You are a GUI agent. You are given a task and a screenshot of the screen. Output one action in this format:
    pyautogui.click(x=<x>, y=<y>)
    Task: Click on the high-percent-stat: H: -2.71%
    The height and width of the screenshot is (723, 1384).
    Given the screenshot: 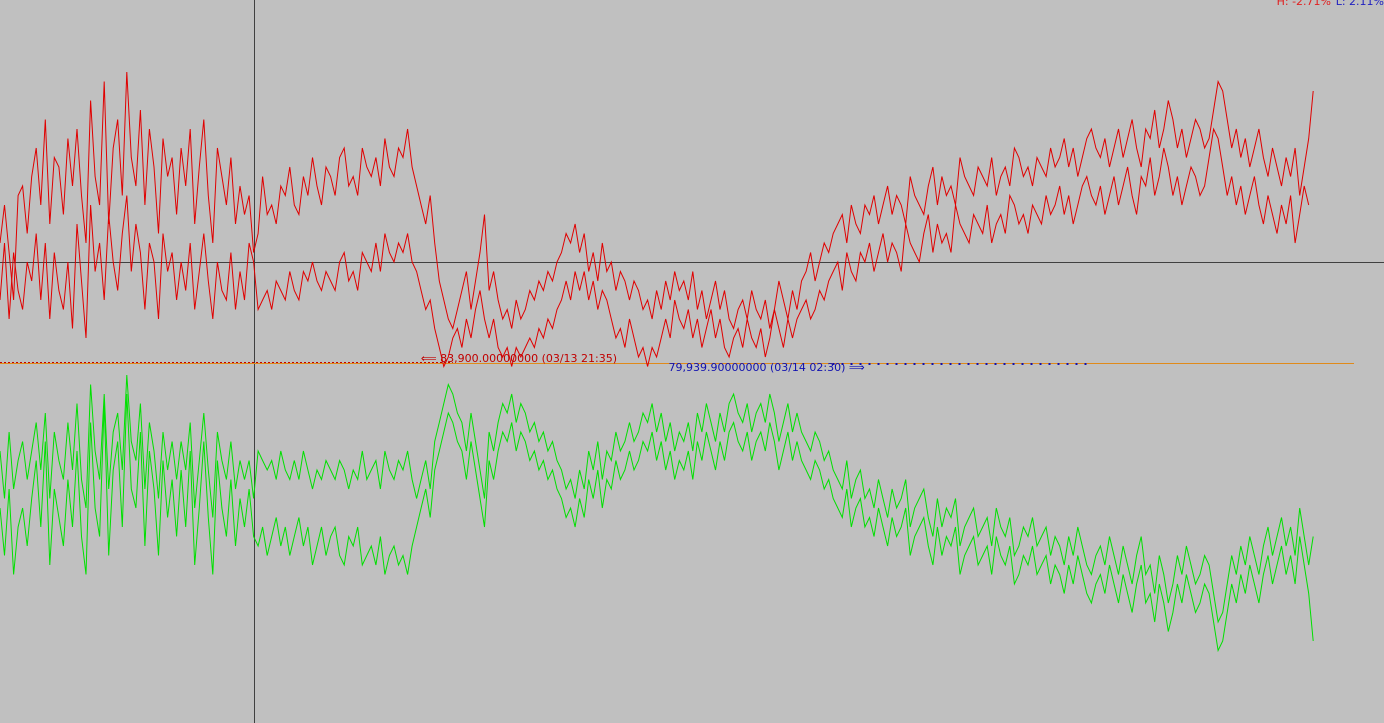 What is the action you would take?
    pyautogui.click(x=1303, y=4)
    